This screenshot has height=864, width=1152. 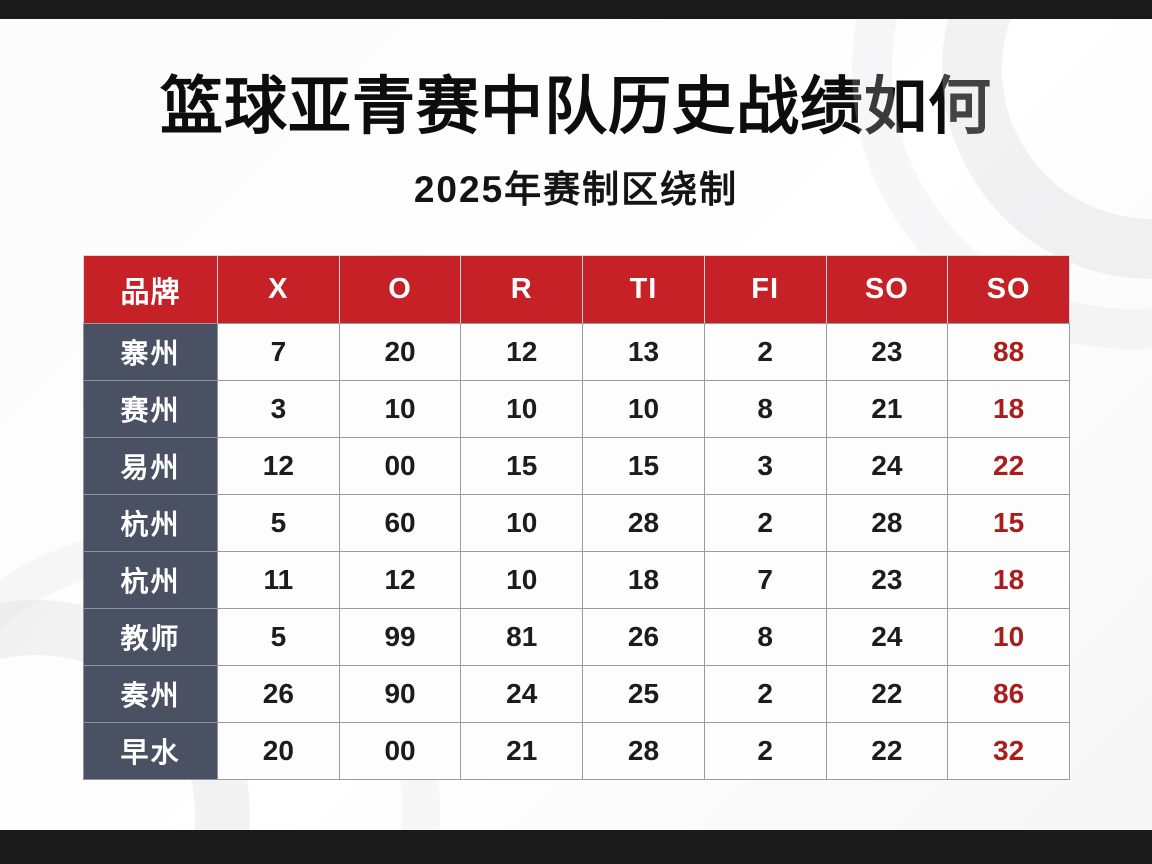 What do you see at coordinates (1008, 523) in the screenshot?
I see `total-cell: 15` at bounding box center [1008, 523].